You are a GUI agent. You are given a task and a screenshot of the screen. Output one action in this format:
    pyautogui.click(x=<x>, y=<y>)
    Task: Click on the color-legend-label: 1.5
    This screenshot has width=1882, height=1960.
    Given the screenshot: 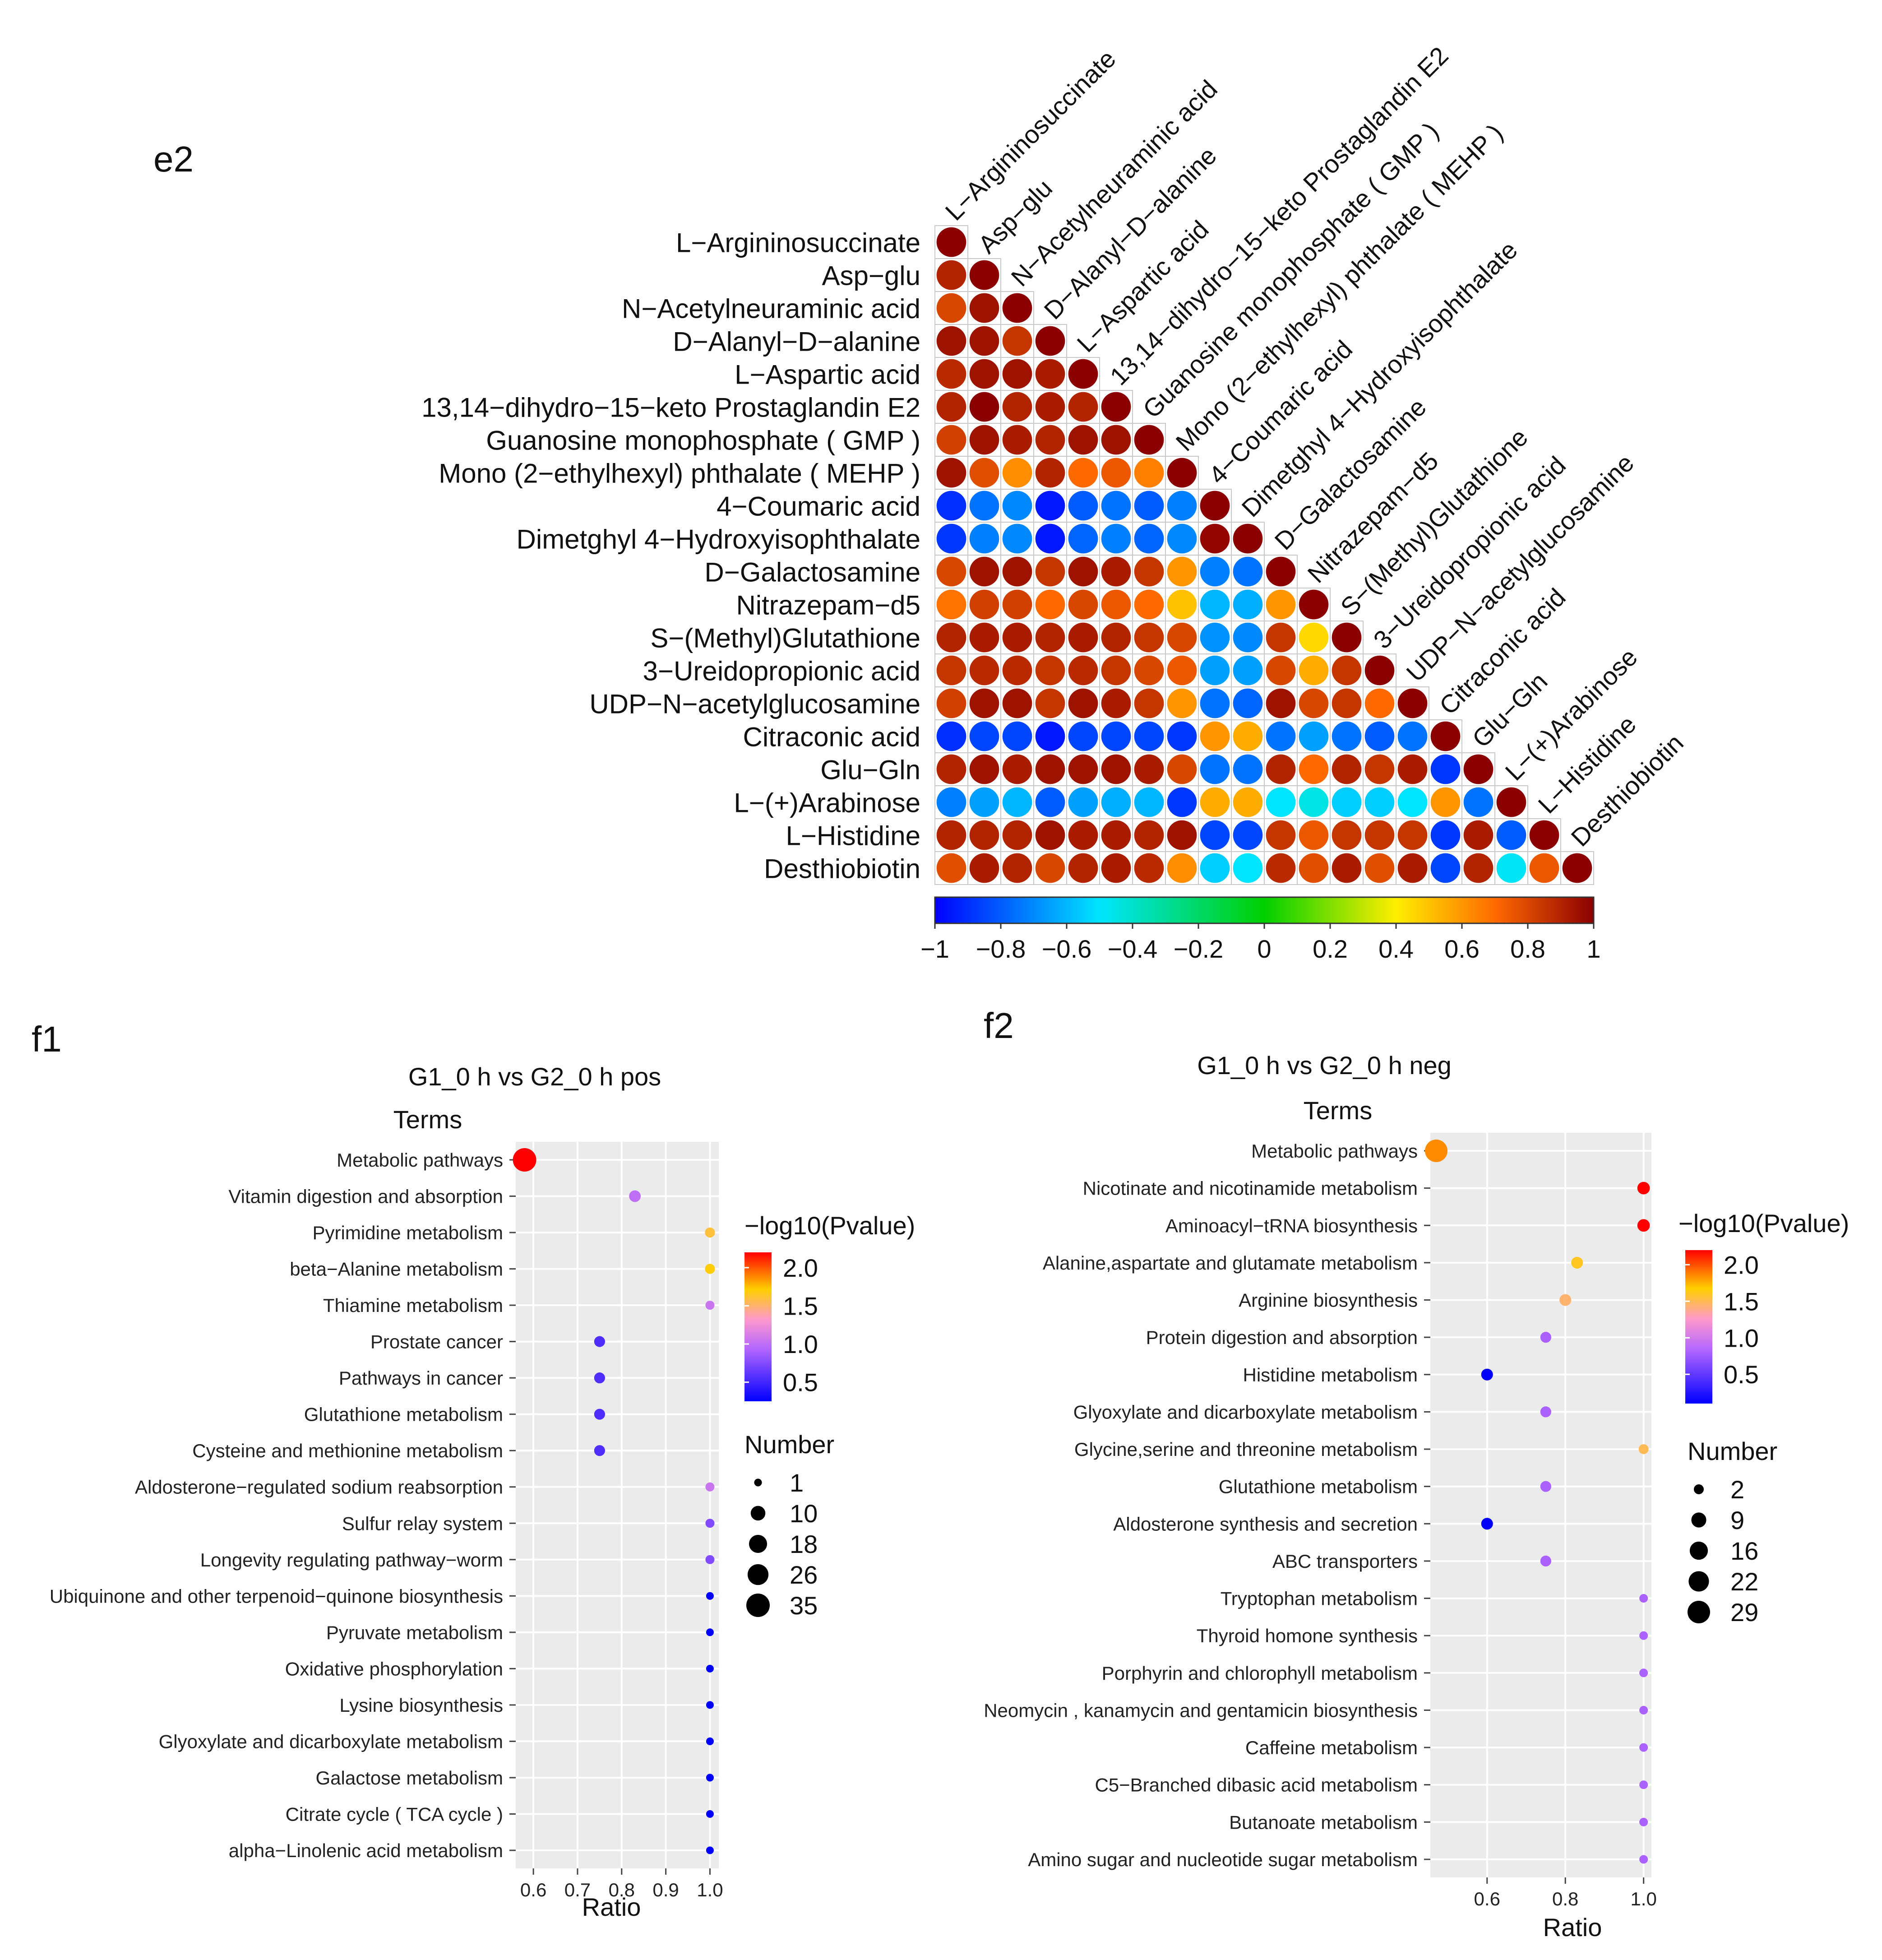 What is the action you would take?
    pyautogui.click(x=800, y=1306)
    